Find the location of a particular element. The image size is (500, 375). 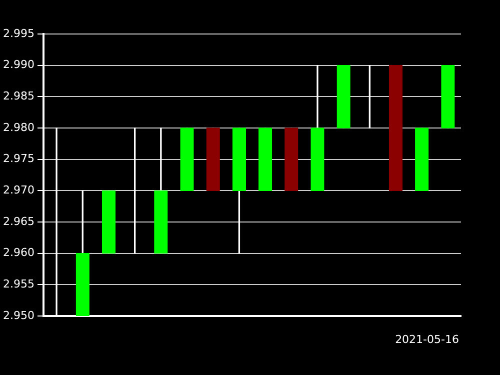

text: 2021-05-16 is located at coordinates (427, 339).